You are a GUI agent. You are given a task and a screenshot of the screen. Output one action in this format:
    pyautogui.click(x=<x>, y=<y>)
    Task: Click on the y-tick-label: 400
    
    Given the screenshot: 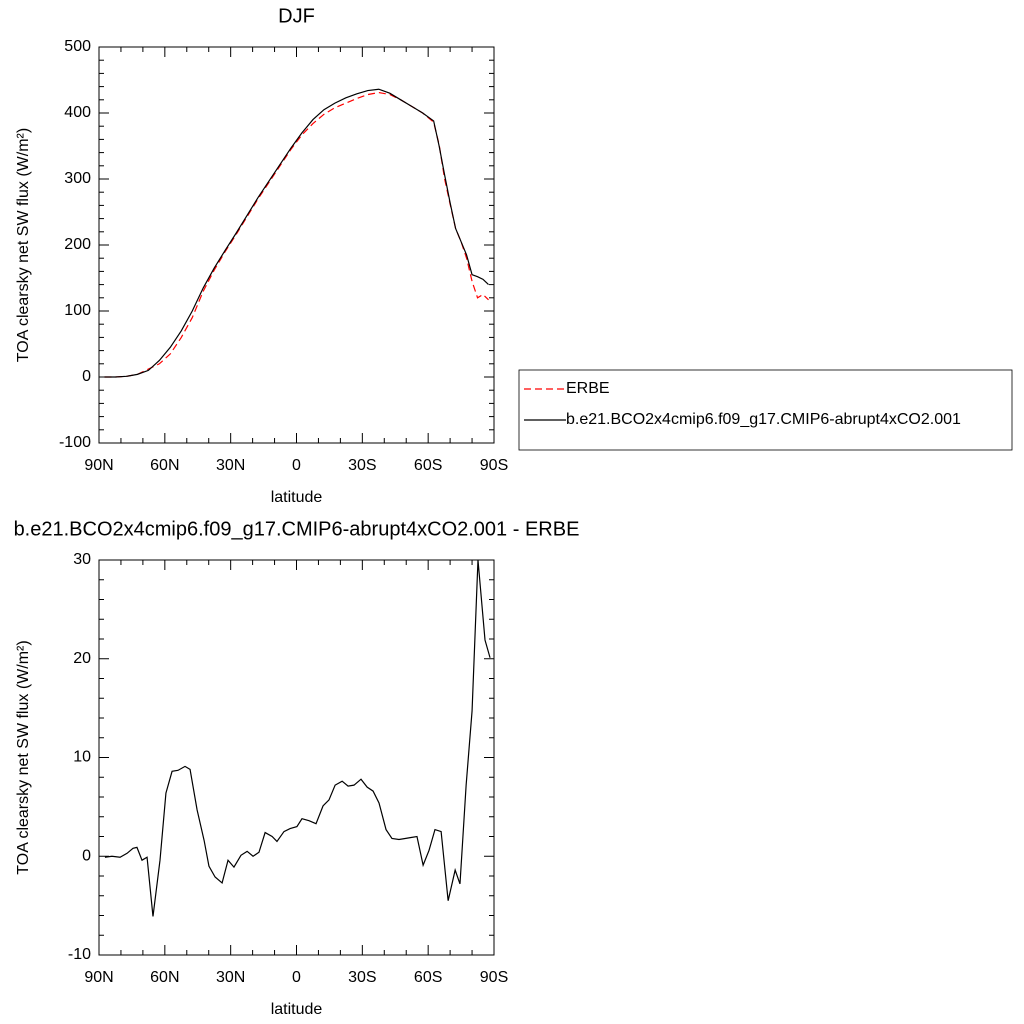 What is the action you would take?
    pyautogui.click(x=77, y=112)
    